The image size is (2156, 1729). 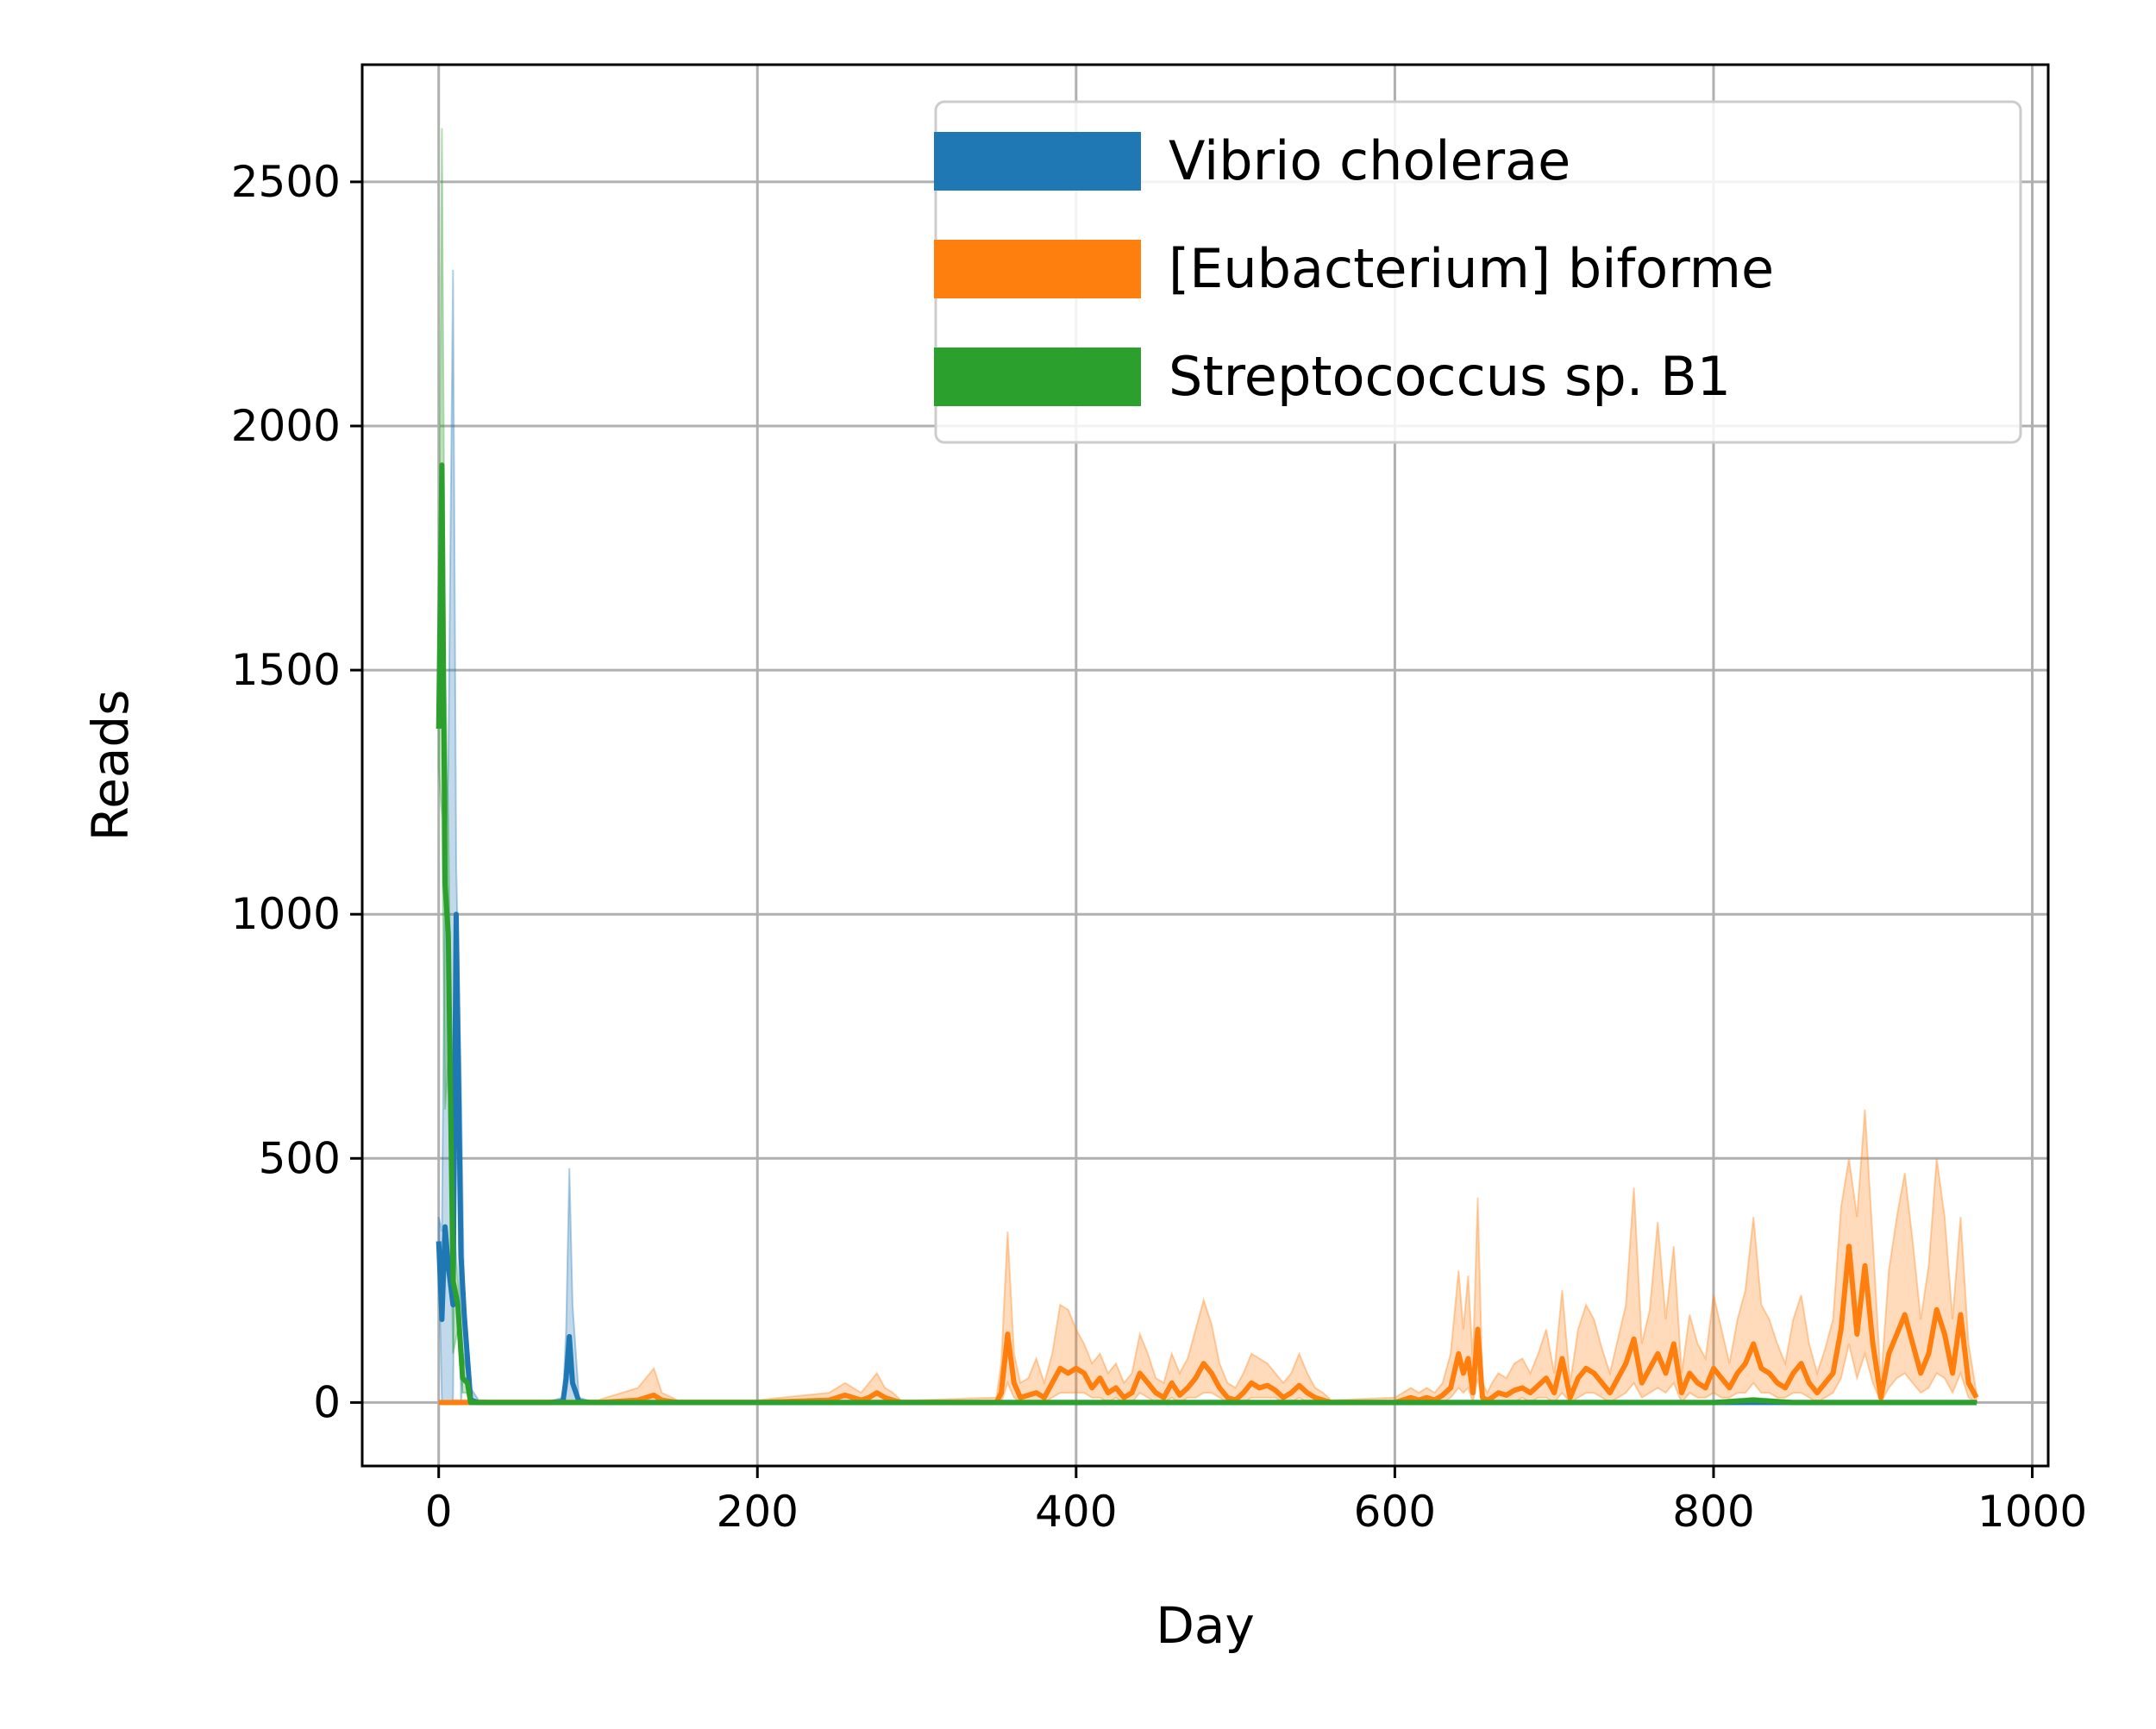 I want to click on x-tick-label: 400, so click(x=1076, y=1512).